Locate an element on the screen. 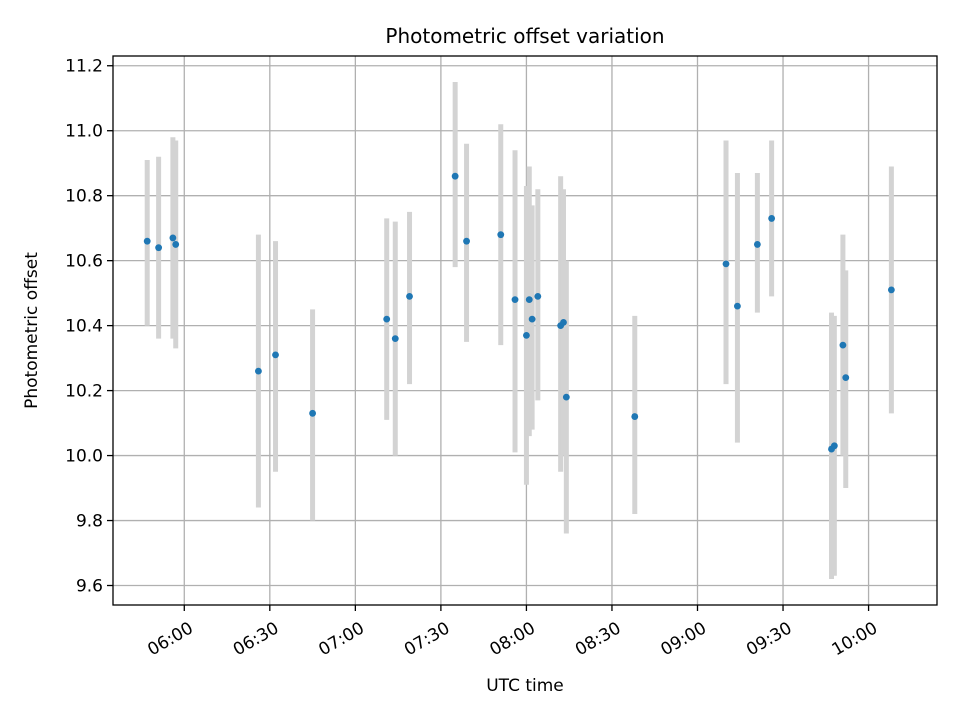  y-tick-label: 10.8 is located at coordinates (84, 197).